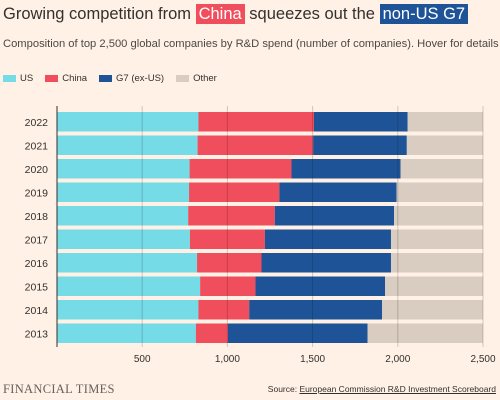 This screenshot has width=500, height=400. What do you see at coordinates (18, 78) in the screenshot?
I see `legend-item-us: US` at bounding box center [18, 78].